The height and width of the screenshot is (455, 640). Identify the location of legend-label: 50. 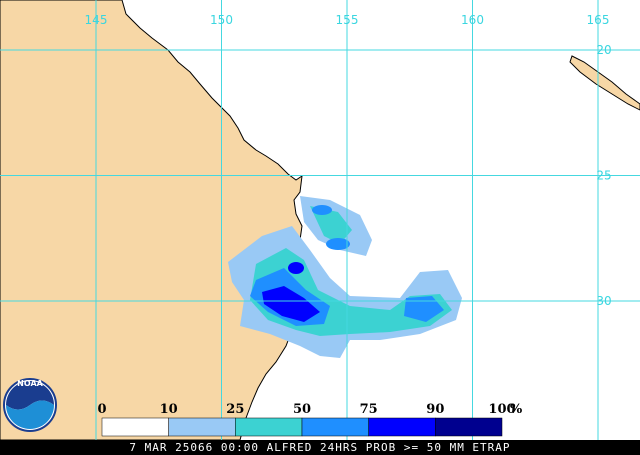
(302, 409).